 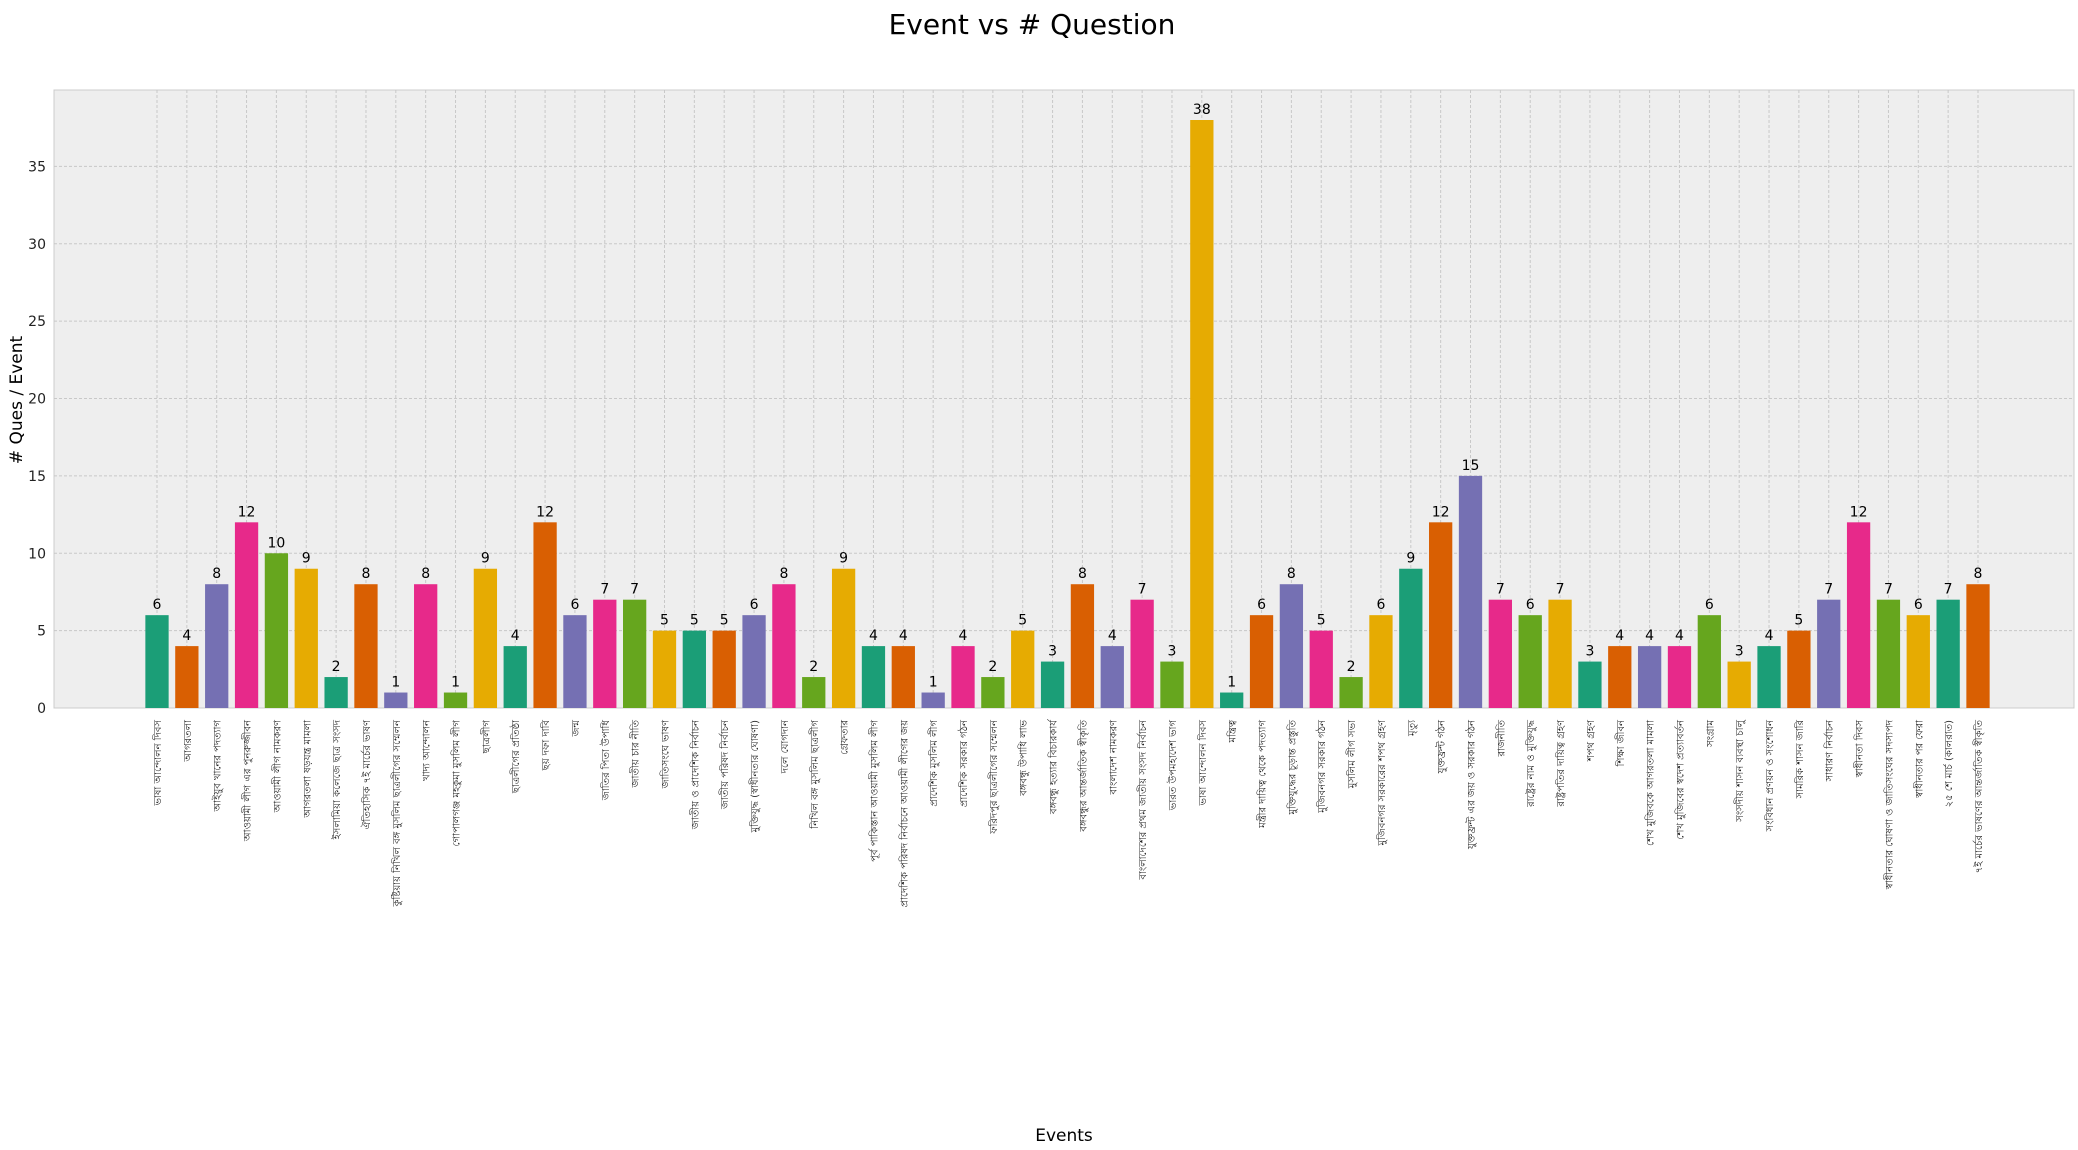 What do you see at coordinates (1620, 743) in the screenshot?
I see `x-tick-label: শিক্ষা জীবন` at bounding box center [1620, 743].